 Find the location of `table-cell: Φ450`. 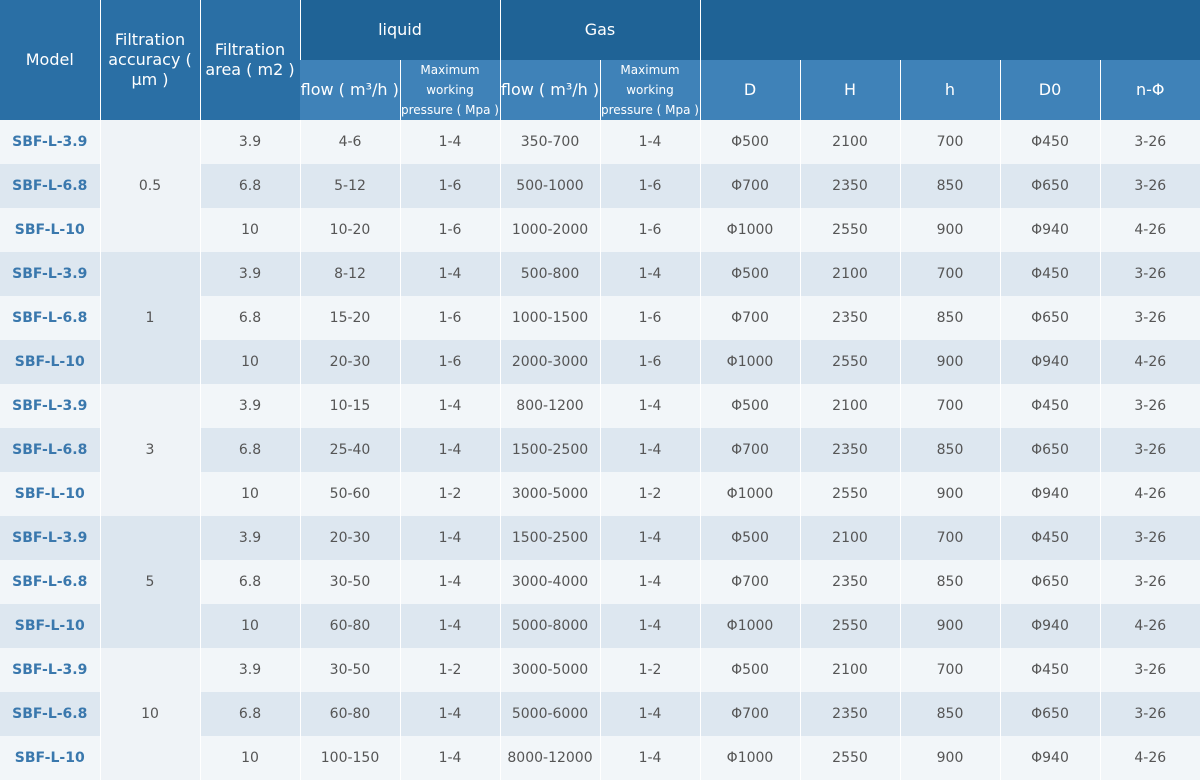

table-cell: Φ450 is located at coordinates (1049, 670).